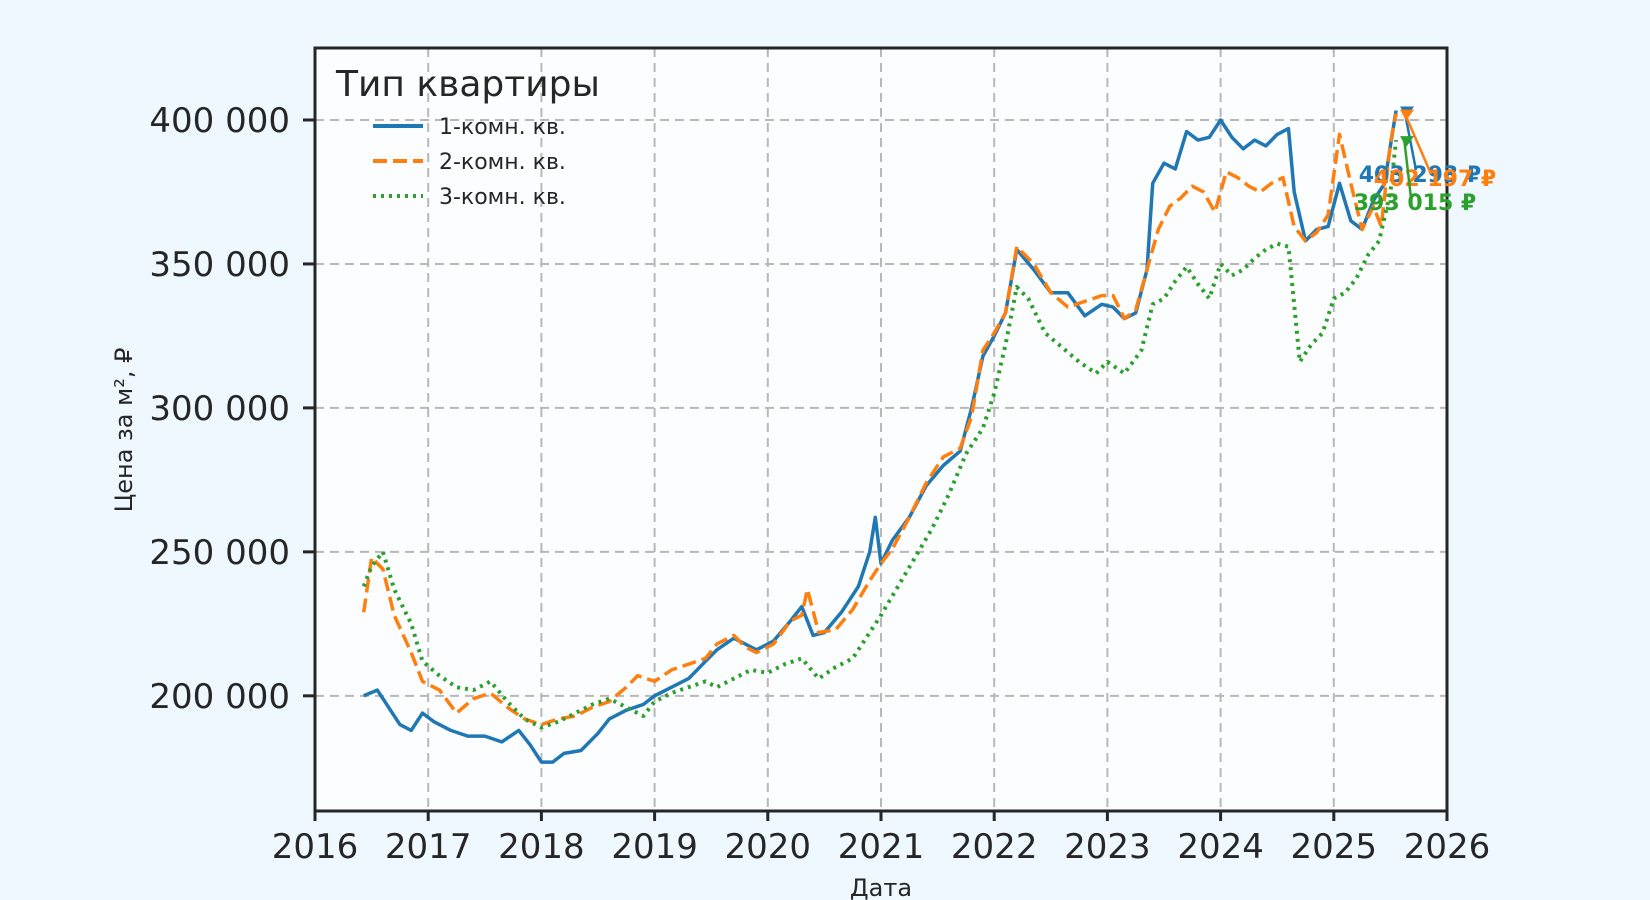  I want to click on x-tick-label: 2020, so click(768, 847).